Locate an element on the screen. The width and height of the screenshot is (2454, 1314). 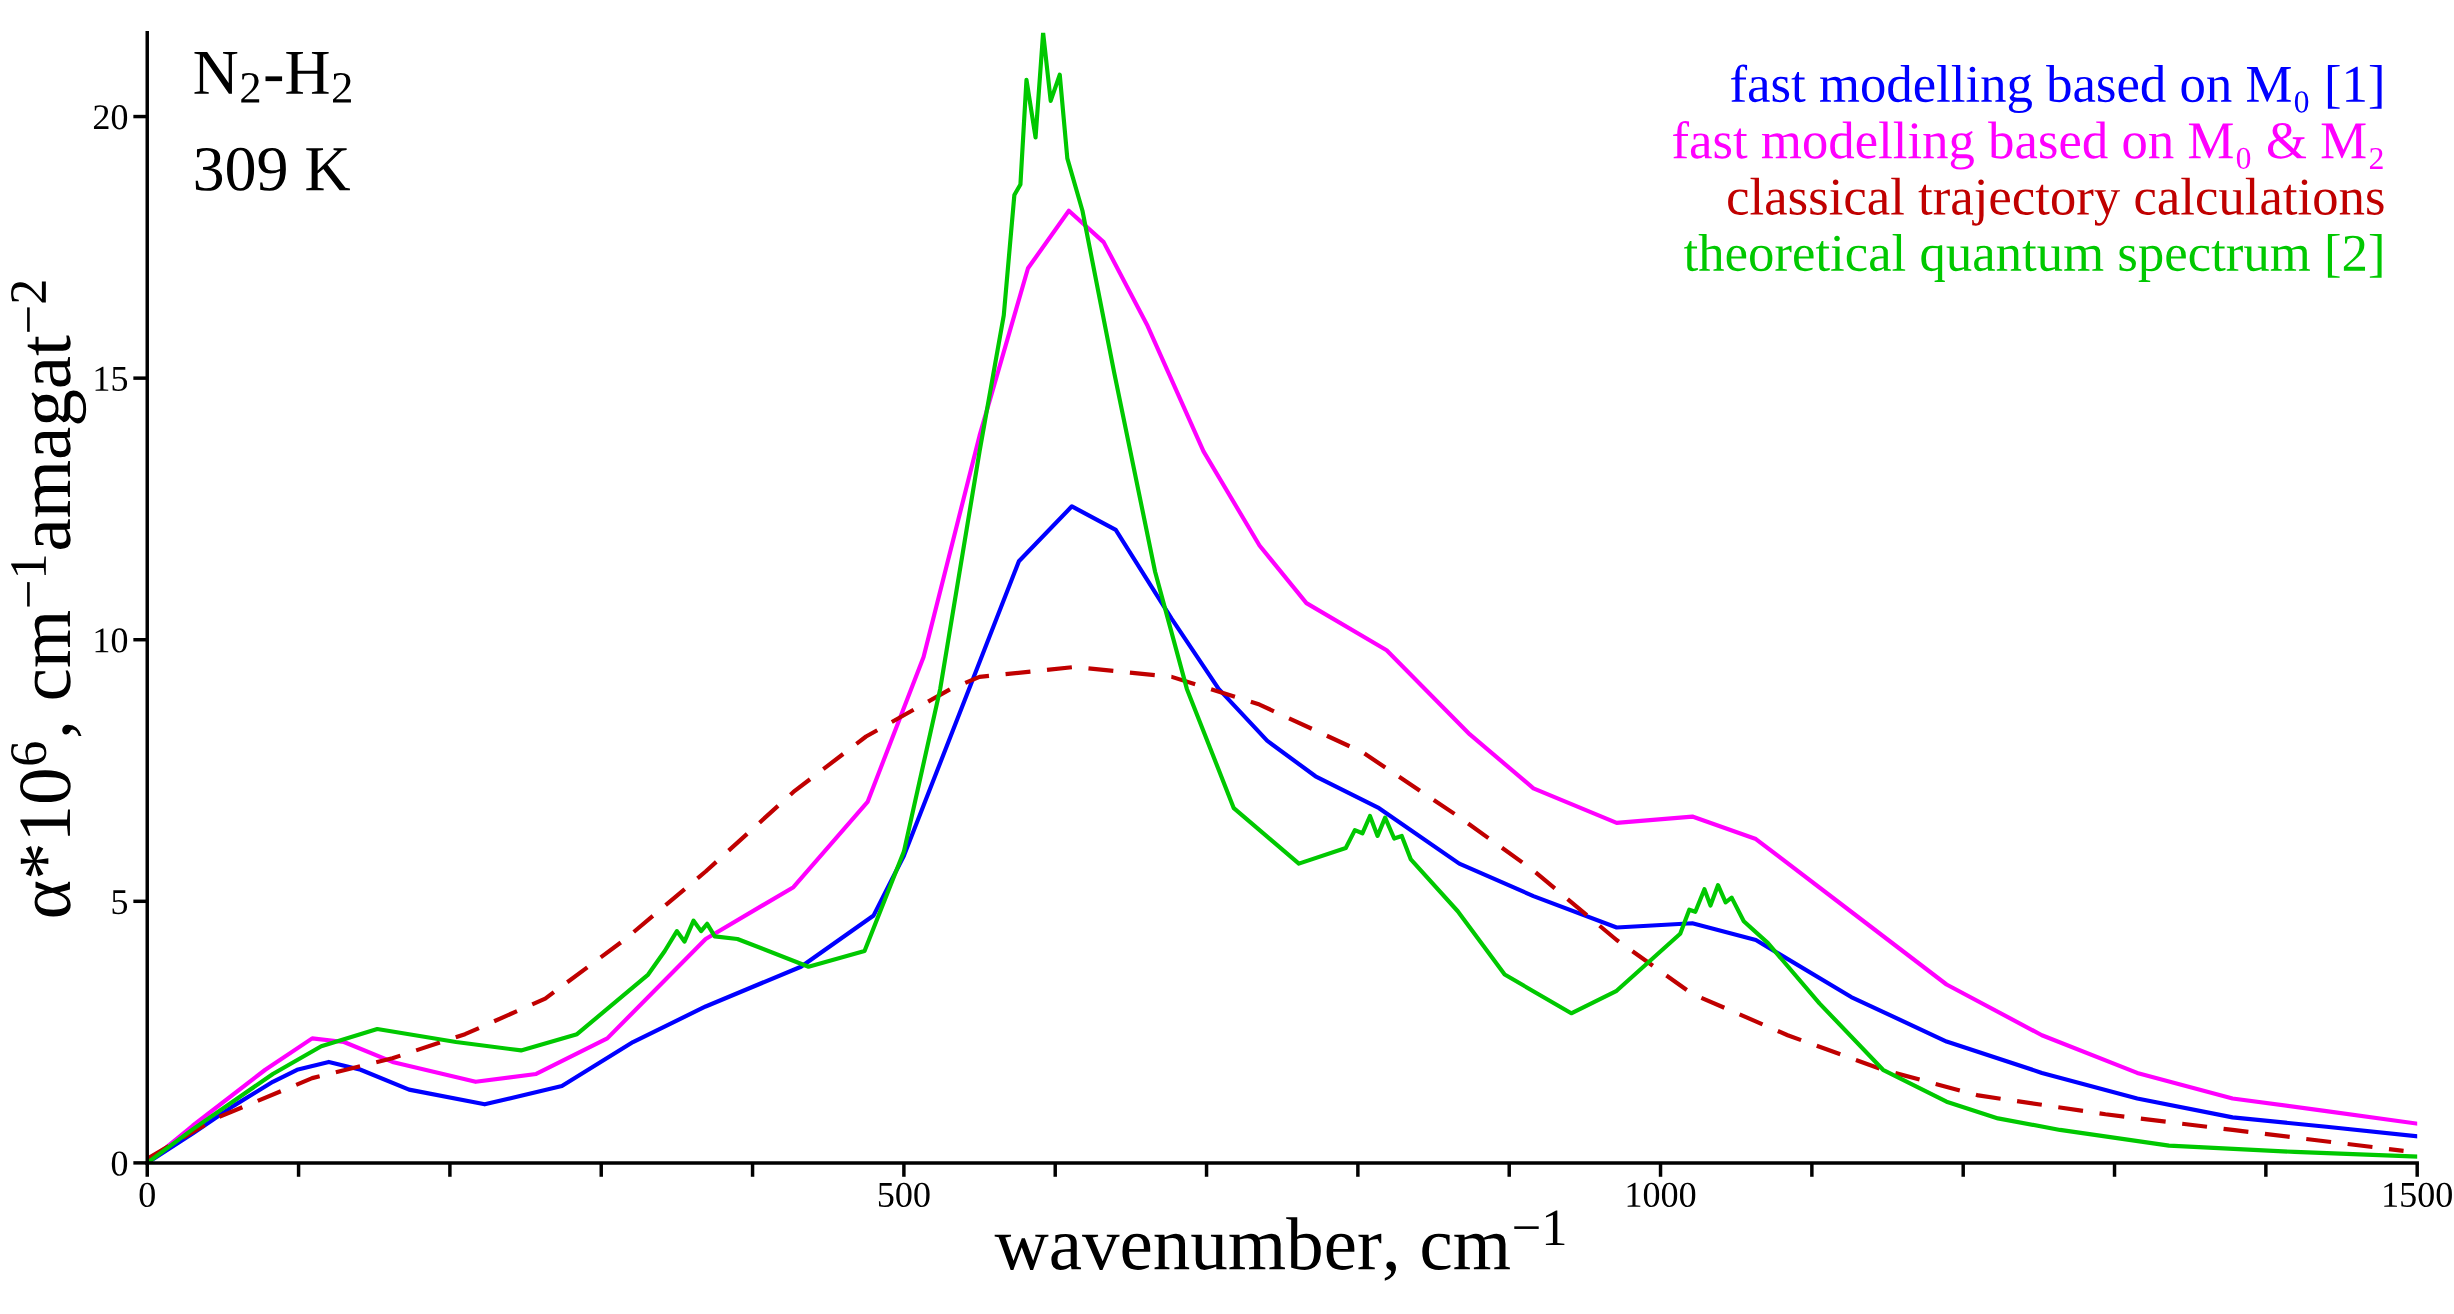
x-tick-label: 1500 is located at coordinates (2418, 1195).